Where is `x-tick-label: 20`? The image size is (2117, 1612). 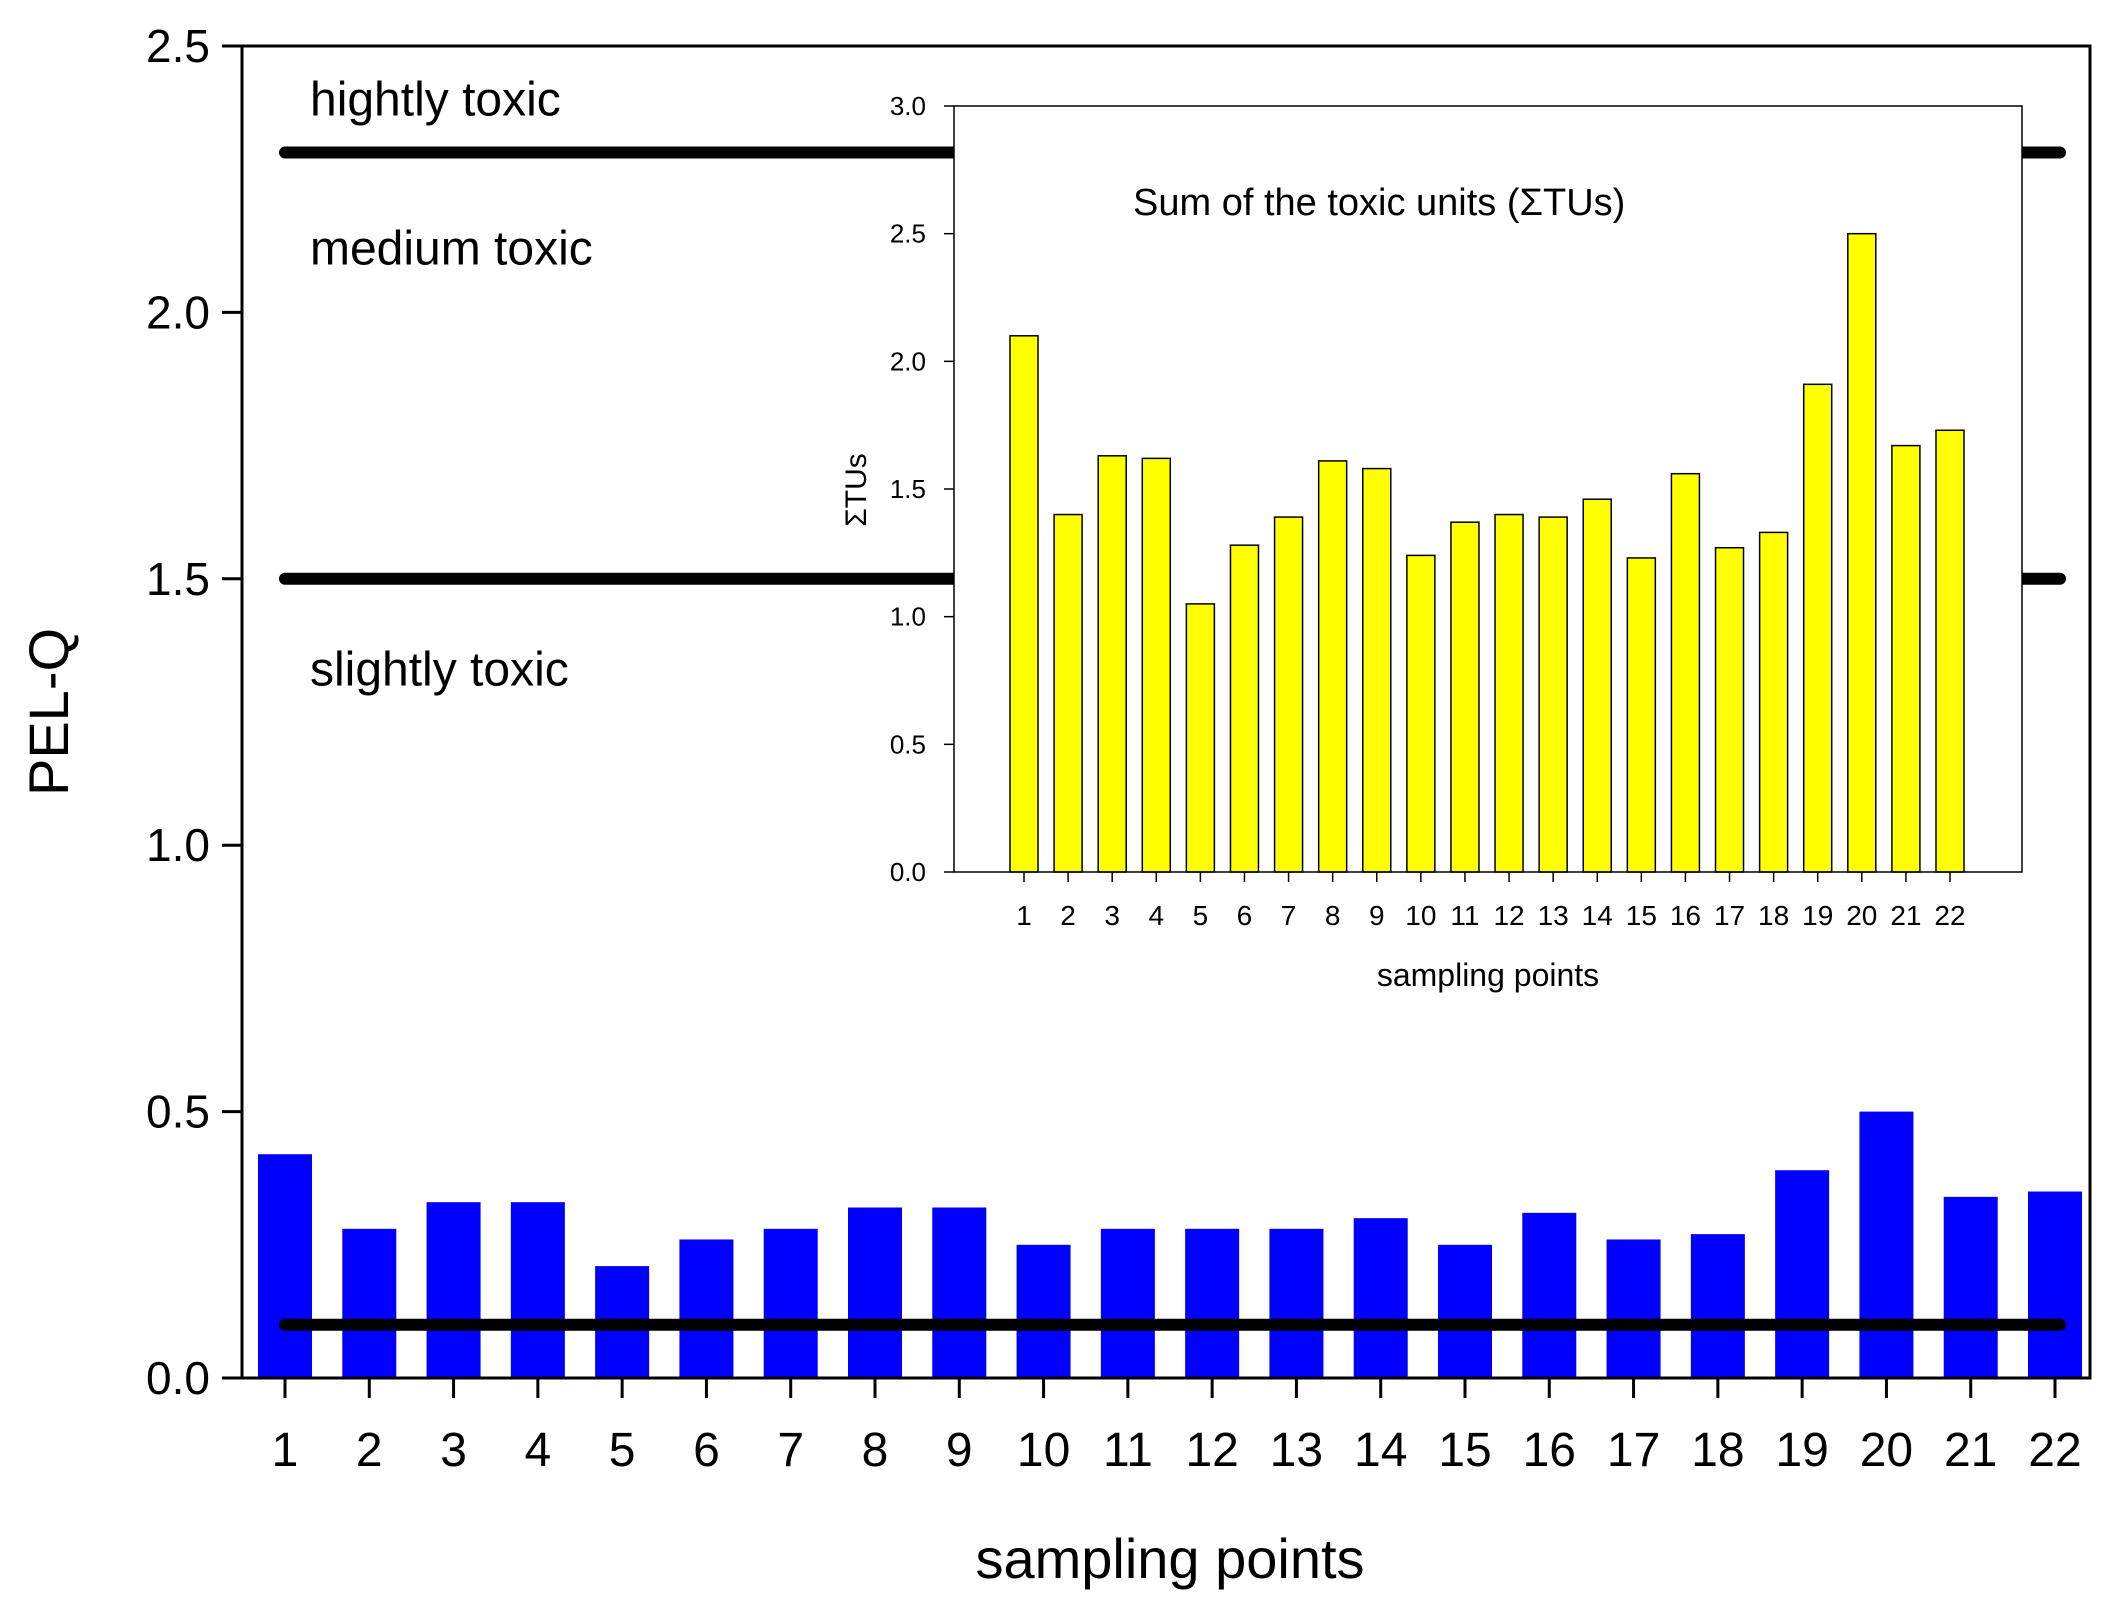
x-tick-label: 20 is located at coordinates (1886, 1450).